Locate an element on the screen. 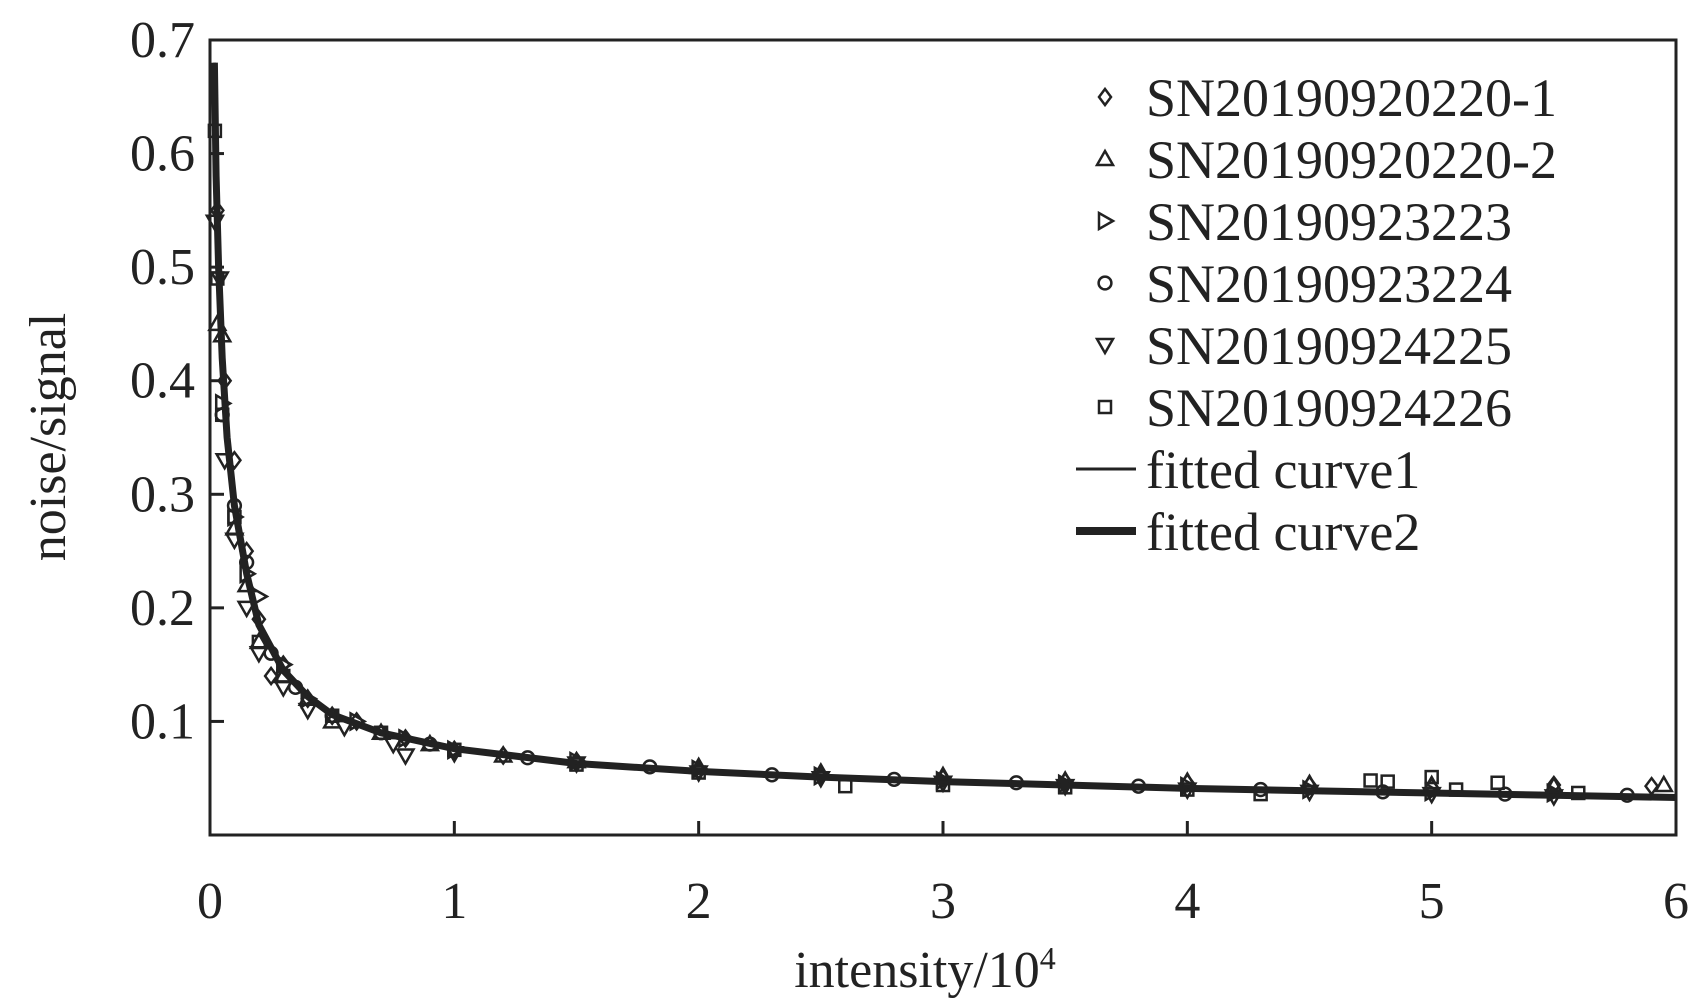  legend-item: SN20190920220-2 is located at coordinates (1325, 160).